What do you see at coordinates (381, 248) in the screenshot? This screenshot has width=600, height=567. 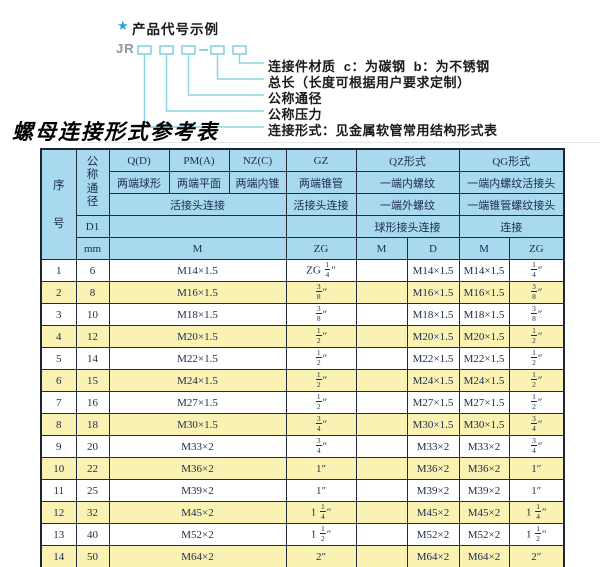 I see `header-qz-unit-m: M` at bounding box center [381, 248].